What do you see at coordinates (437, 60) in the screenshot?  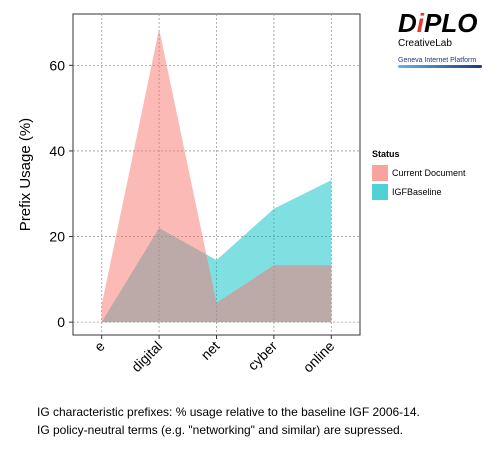 I see `gip-label: Geneva Internet Platform` at bounding box center [437, 60].